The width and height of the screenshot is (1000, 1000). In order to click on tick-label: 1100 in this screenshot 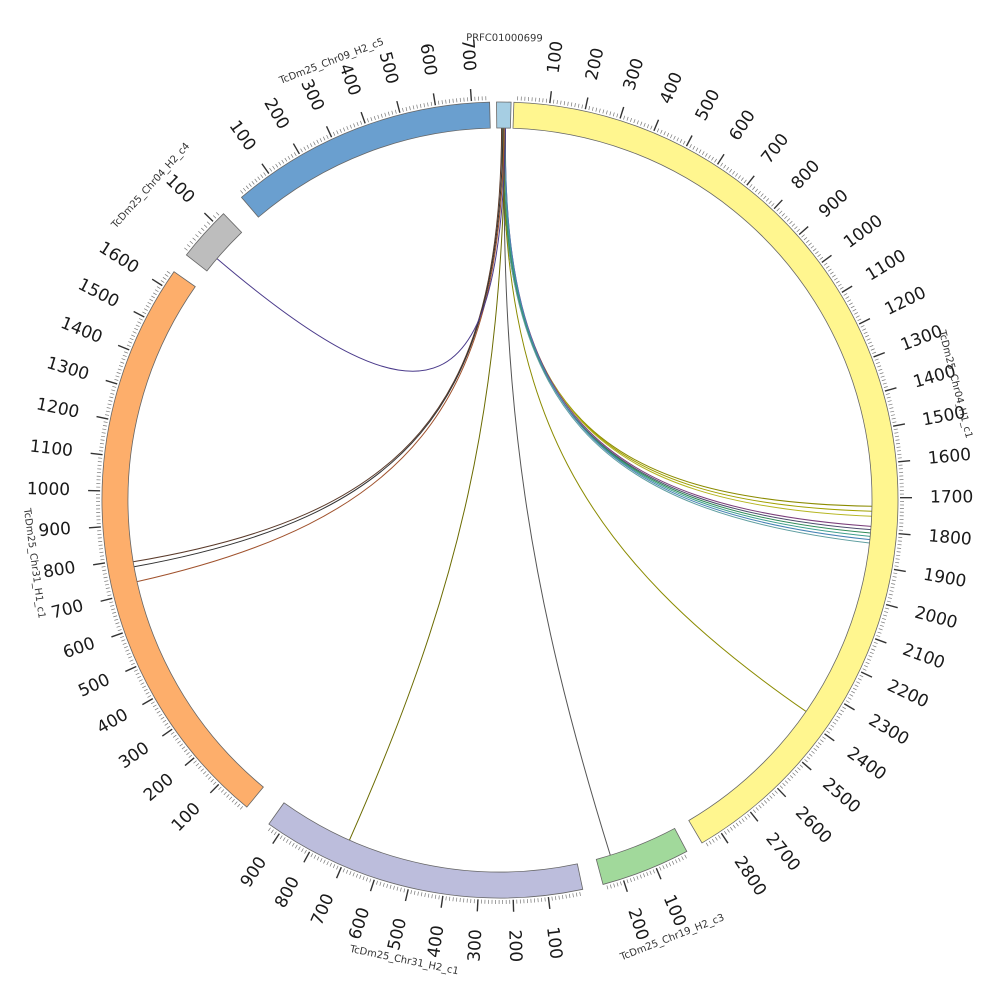, I will do `click(51, 448)`.